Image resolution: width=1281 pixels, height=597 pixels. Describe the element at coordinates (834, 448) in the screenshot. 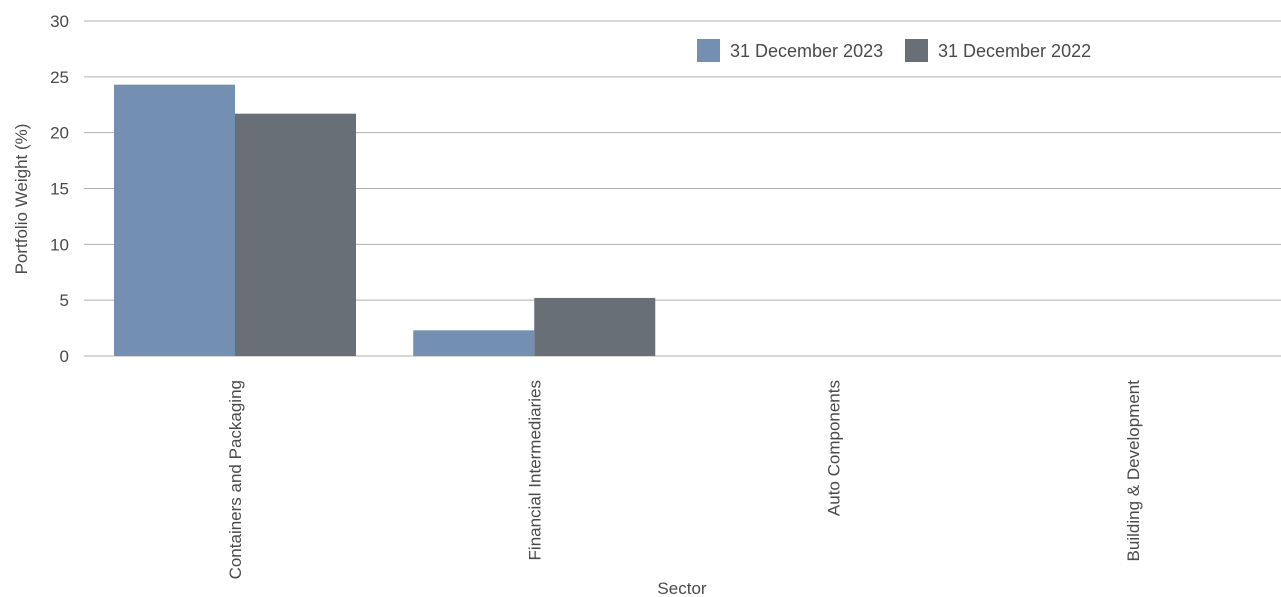

I see `x-tick-label: Auto Components` at that location.